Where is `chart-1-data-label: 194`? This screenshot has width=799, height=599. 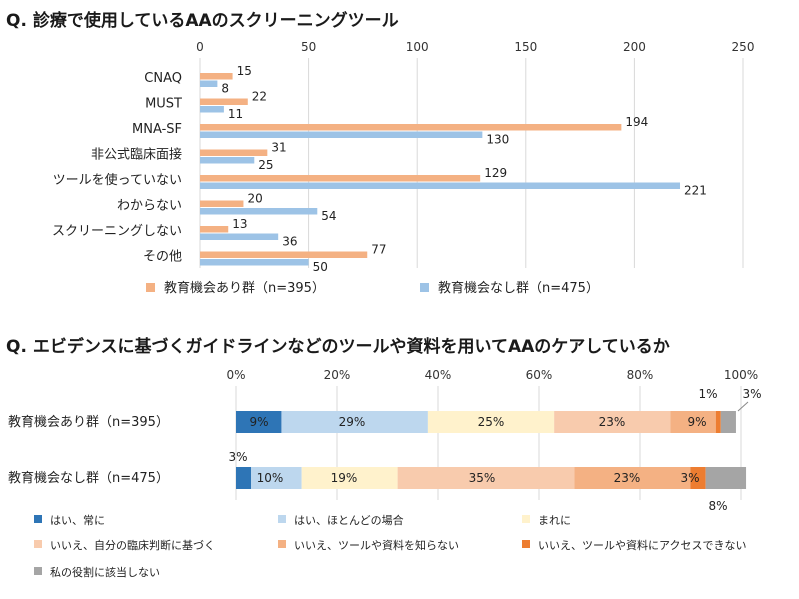 chart-1-data-label: 194 is located at coordinates (636, 122).